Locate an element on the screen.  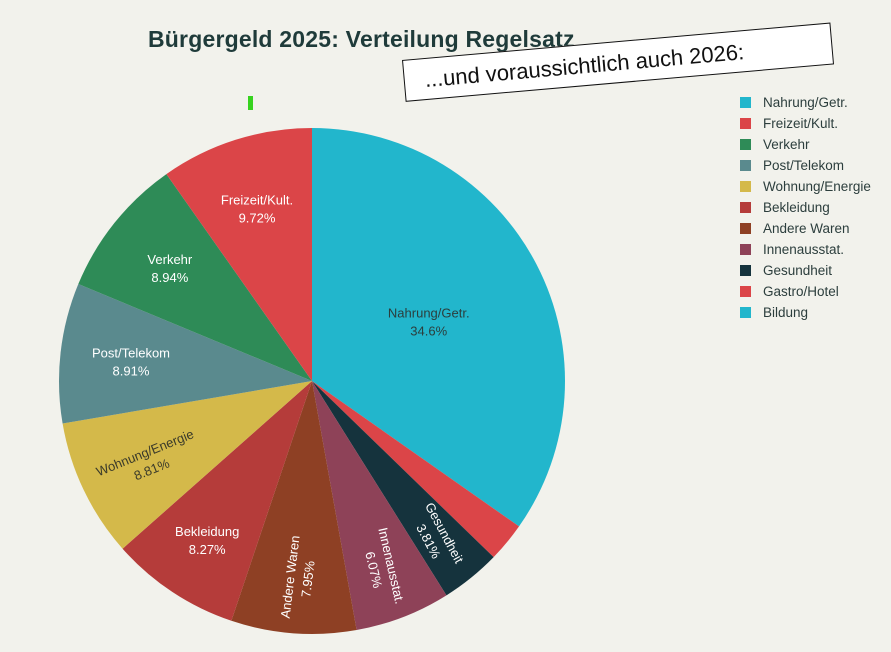
pie-label-group: Post/Telekom 8.91% is located at coordinates (131, 362).